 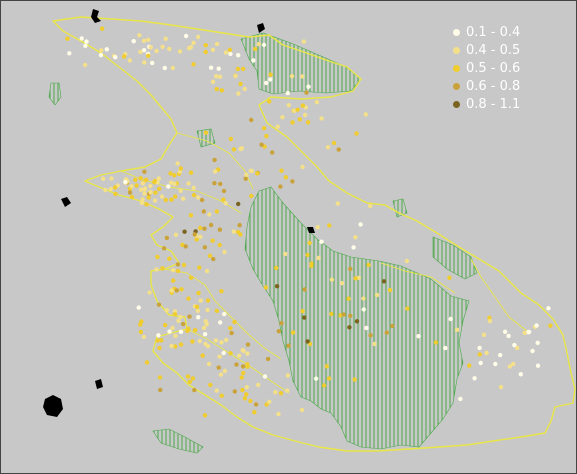 What do you see at coordinates (493, 86) in the screenshot?
I see `legend-label-4: 0.6 - 0.8` at bounding box center [493, 86].